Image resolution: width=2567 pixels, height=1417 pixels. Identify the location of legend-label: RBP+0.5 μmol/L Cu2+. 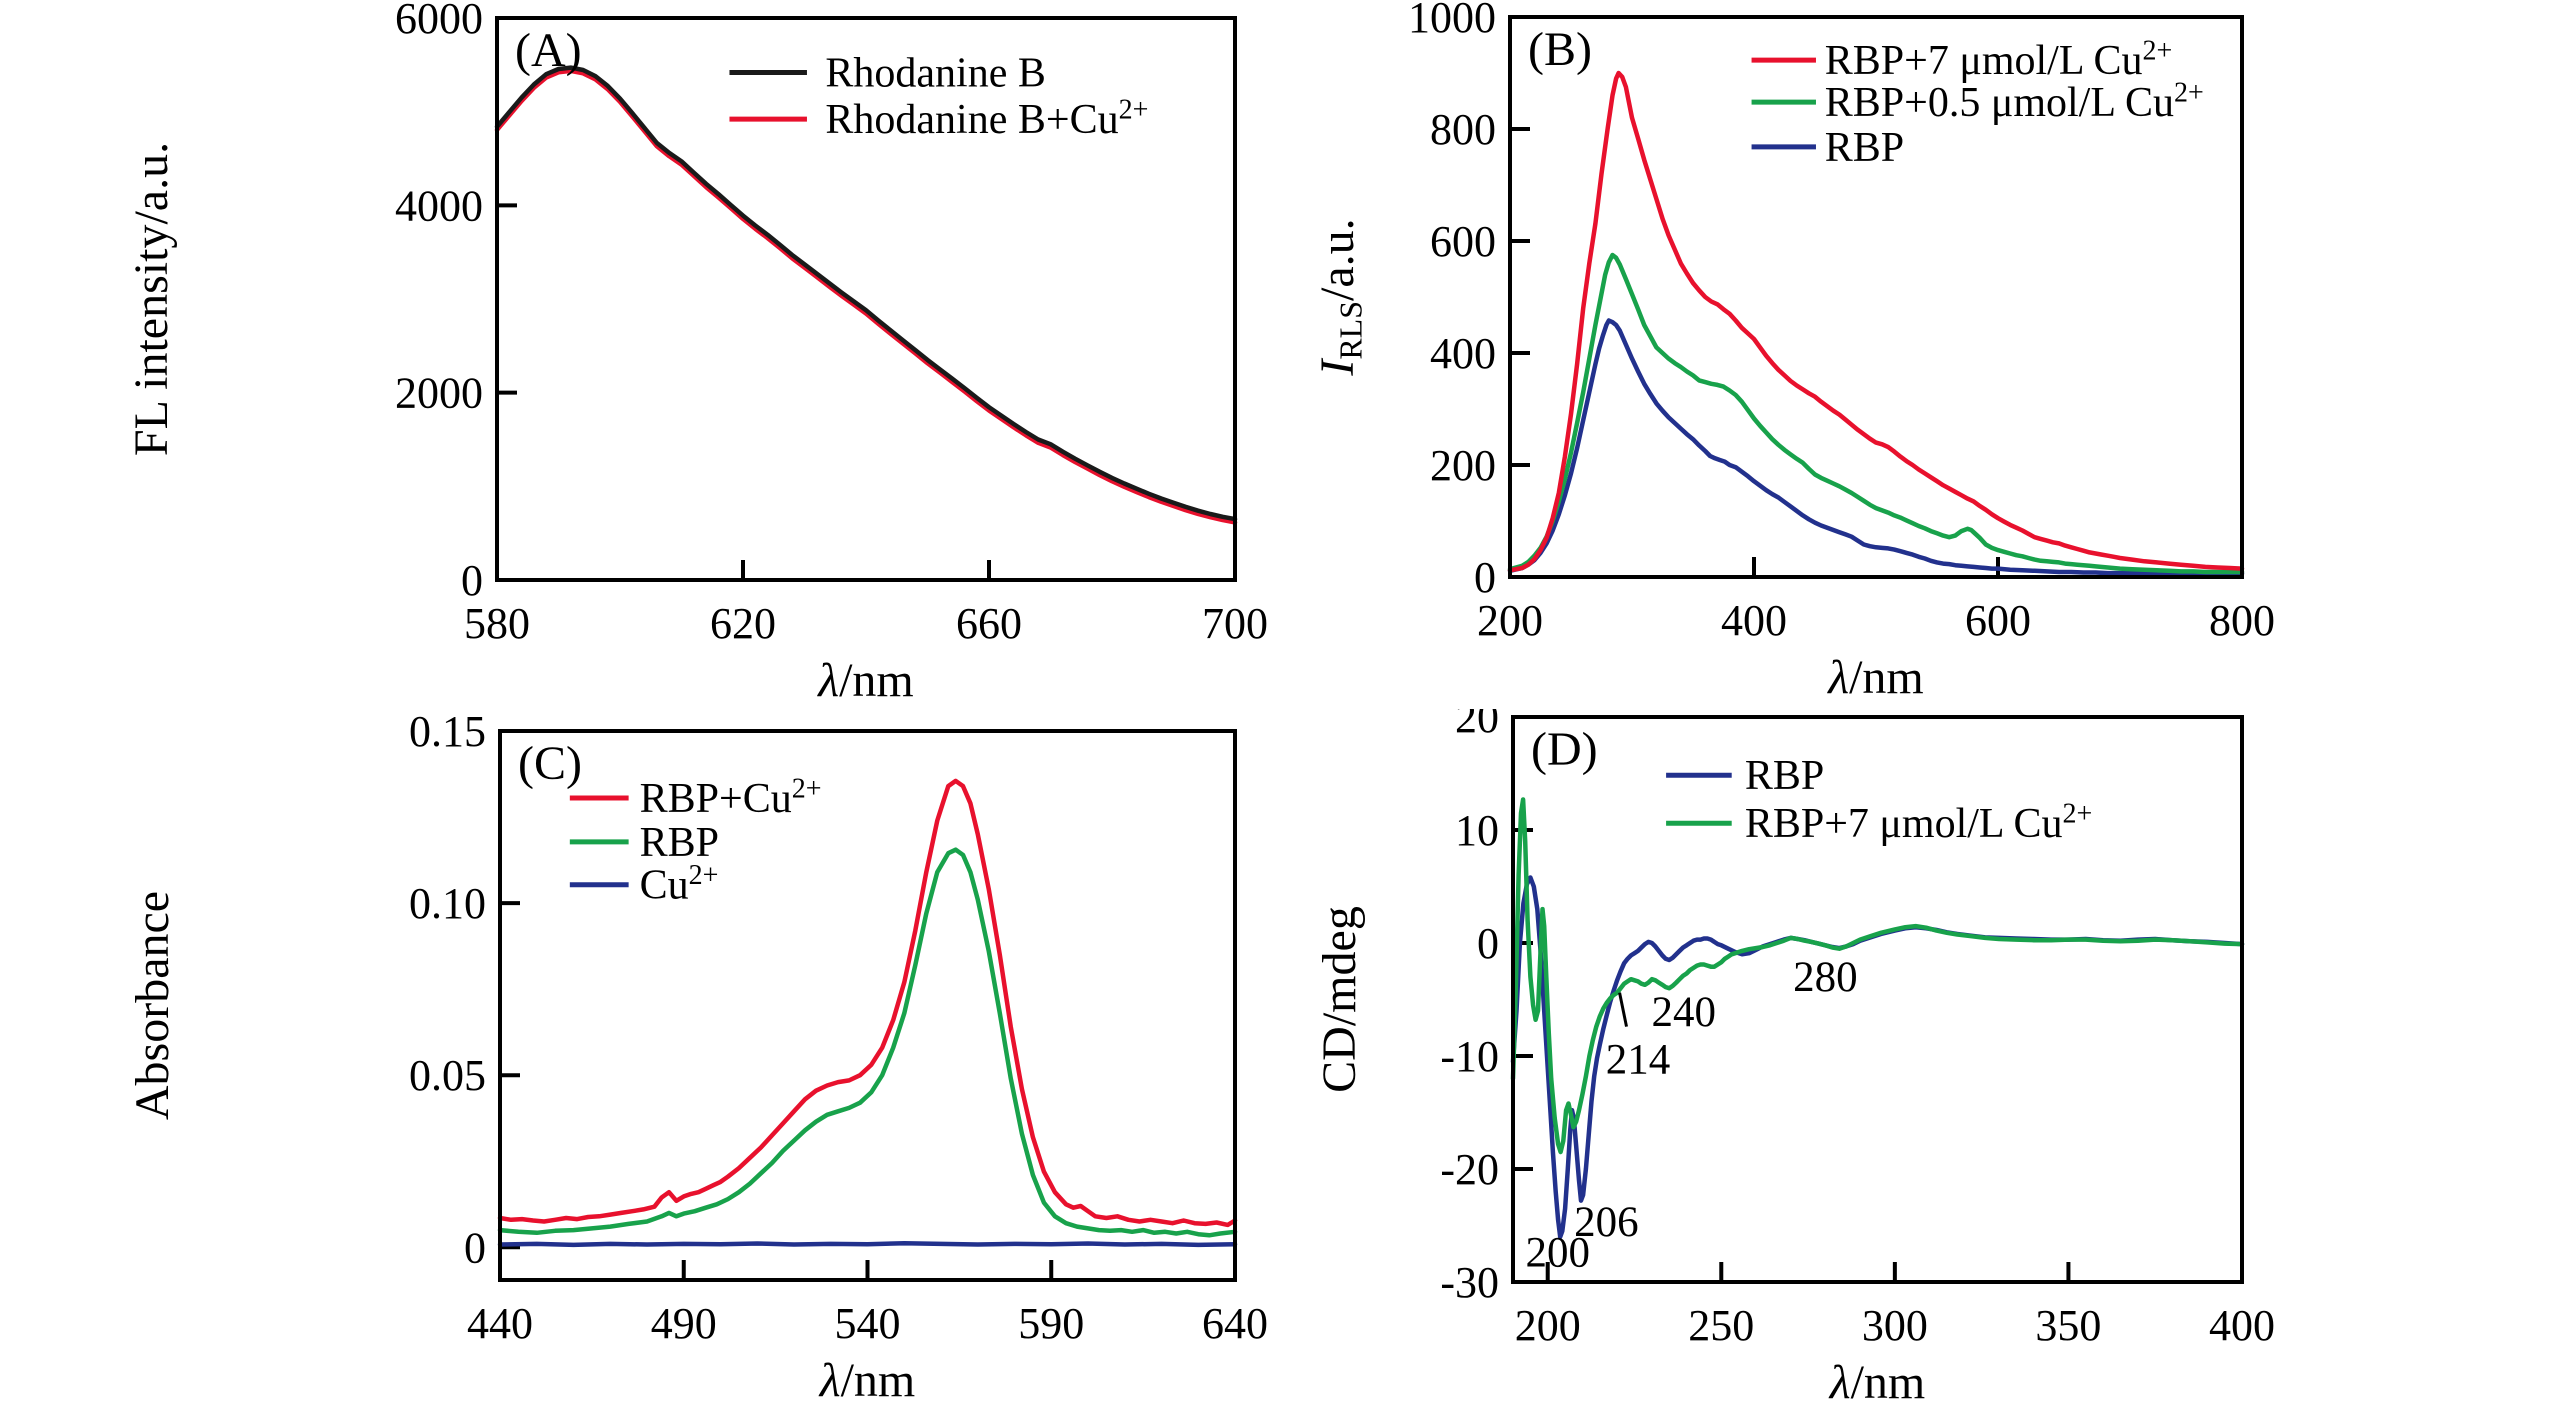
(2014, 101).